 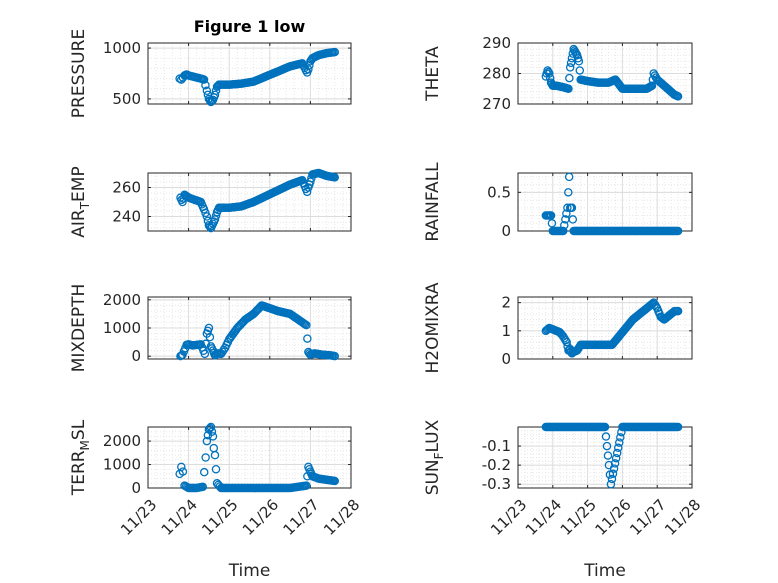 I want to click on y-tick-label: 0.5, so click(x=499, y=192).